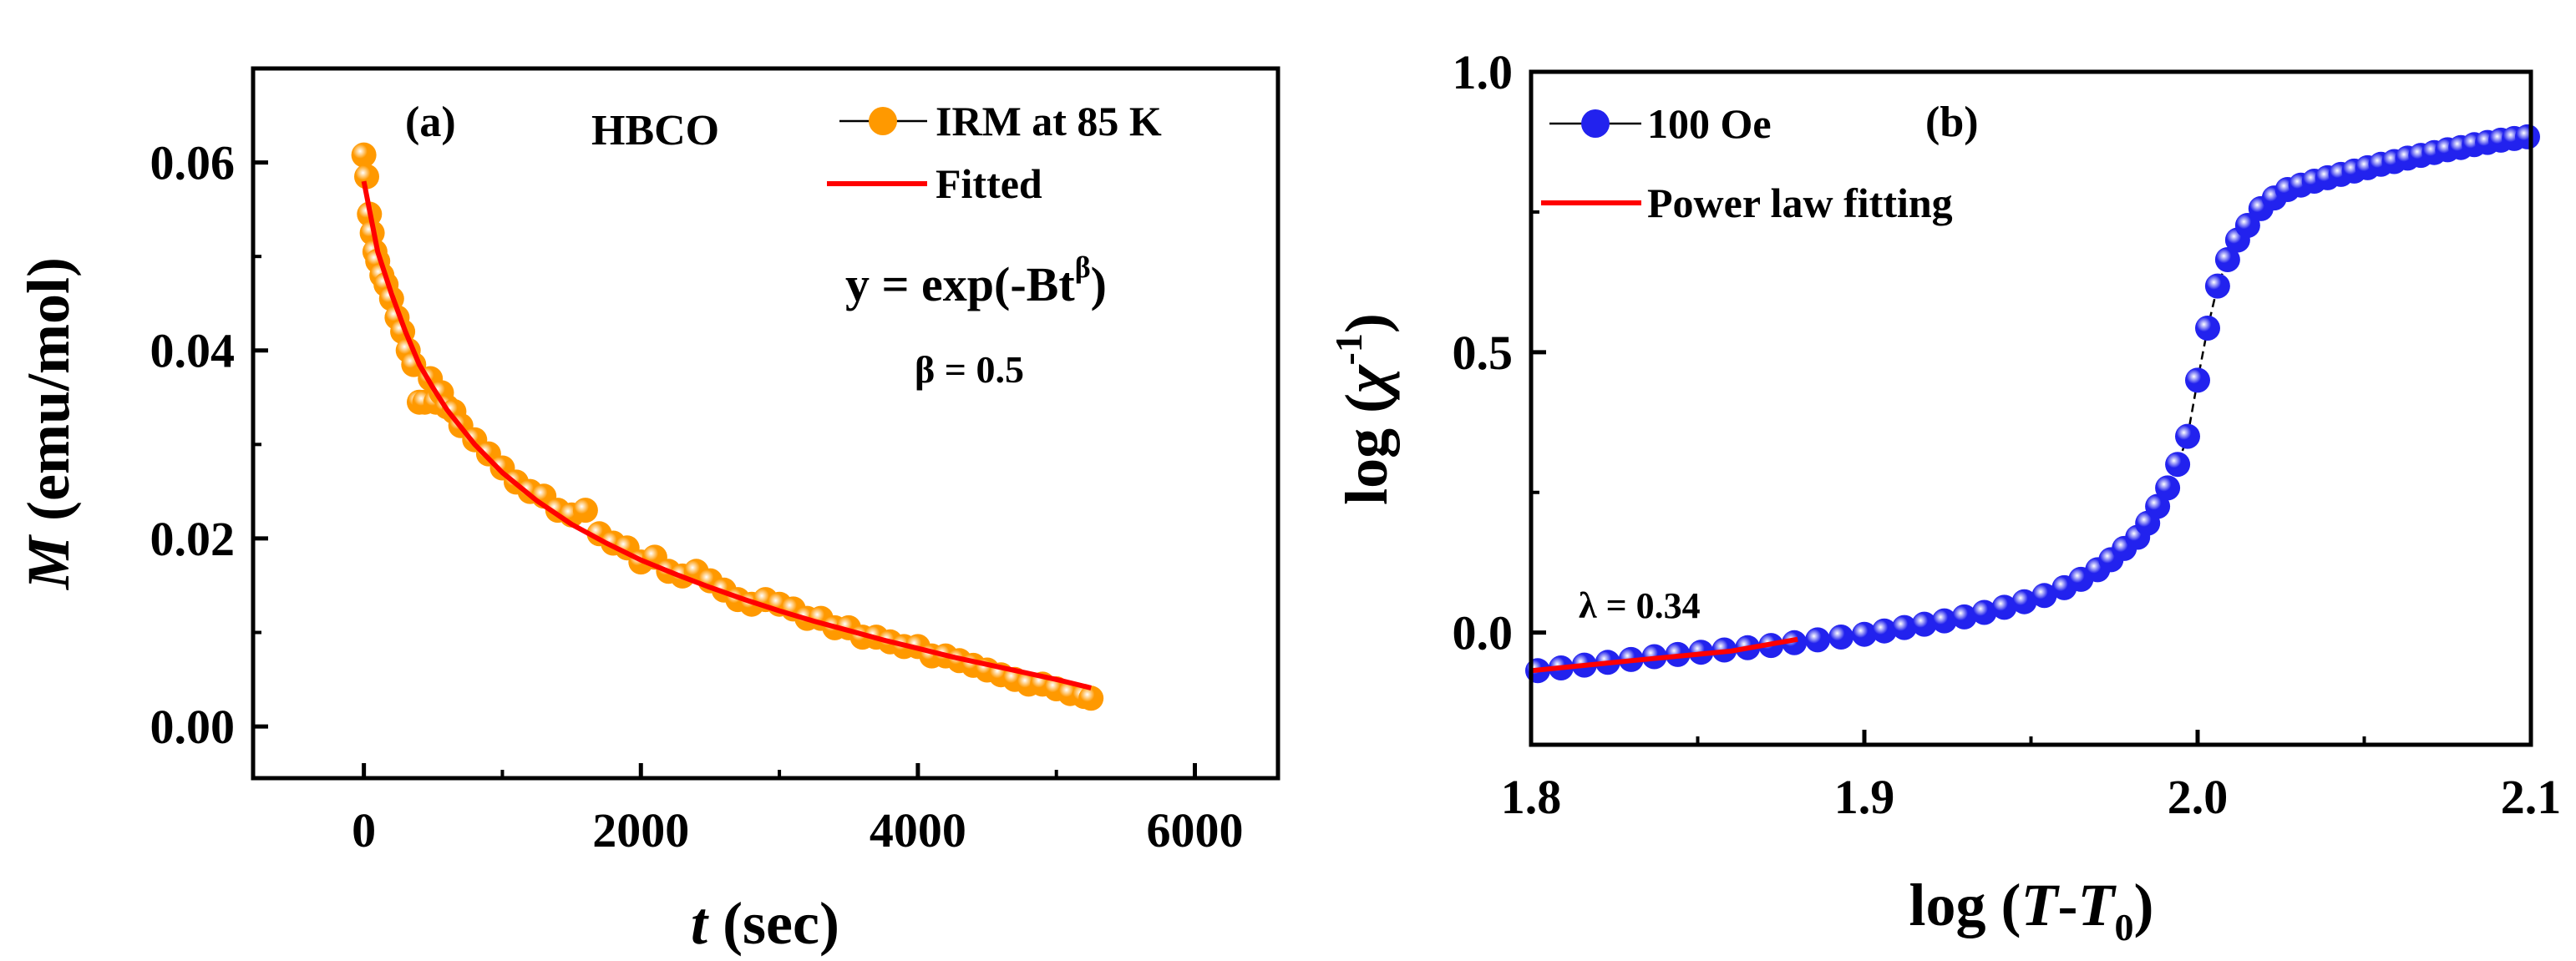 The width and height of the screenshot is (2576, 961). What do you see at coordinates (1864, 797) in the screenshot?
I see `panel-b-x-tick-label: 1.9` at bounding box center [1864, 797].